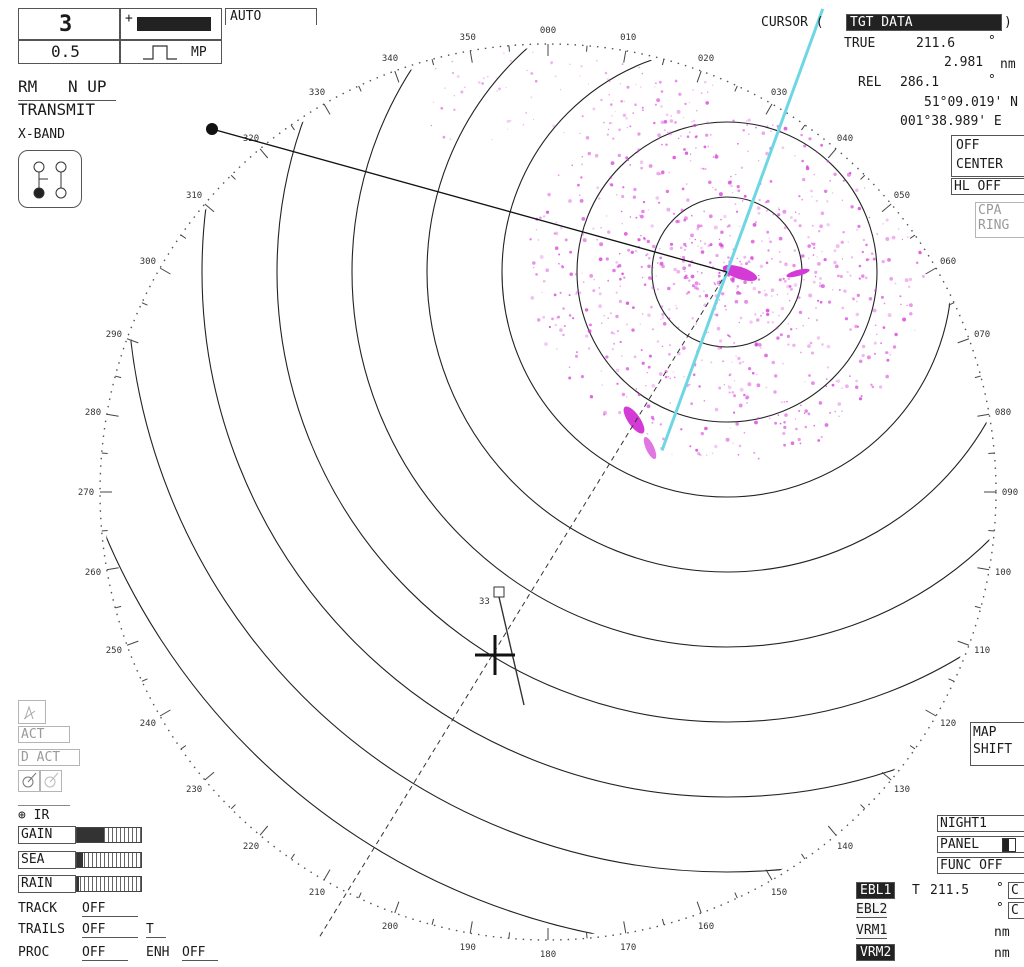 This screenshot has width=1024, height=967. I want to click on act-button: ACT, so click(44, 734).